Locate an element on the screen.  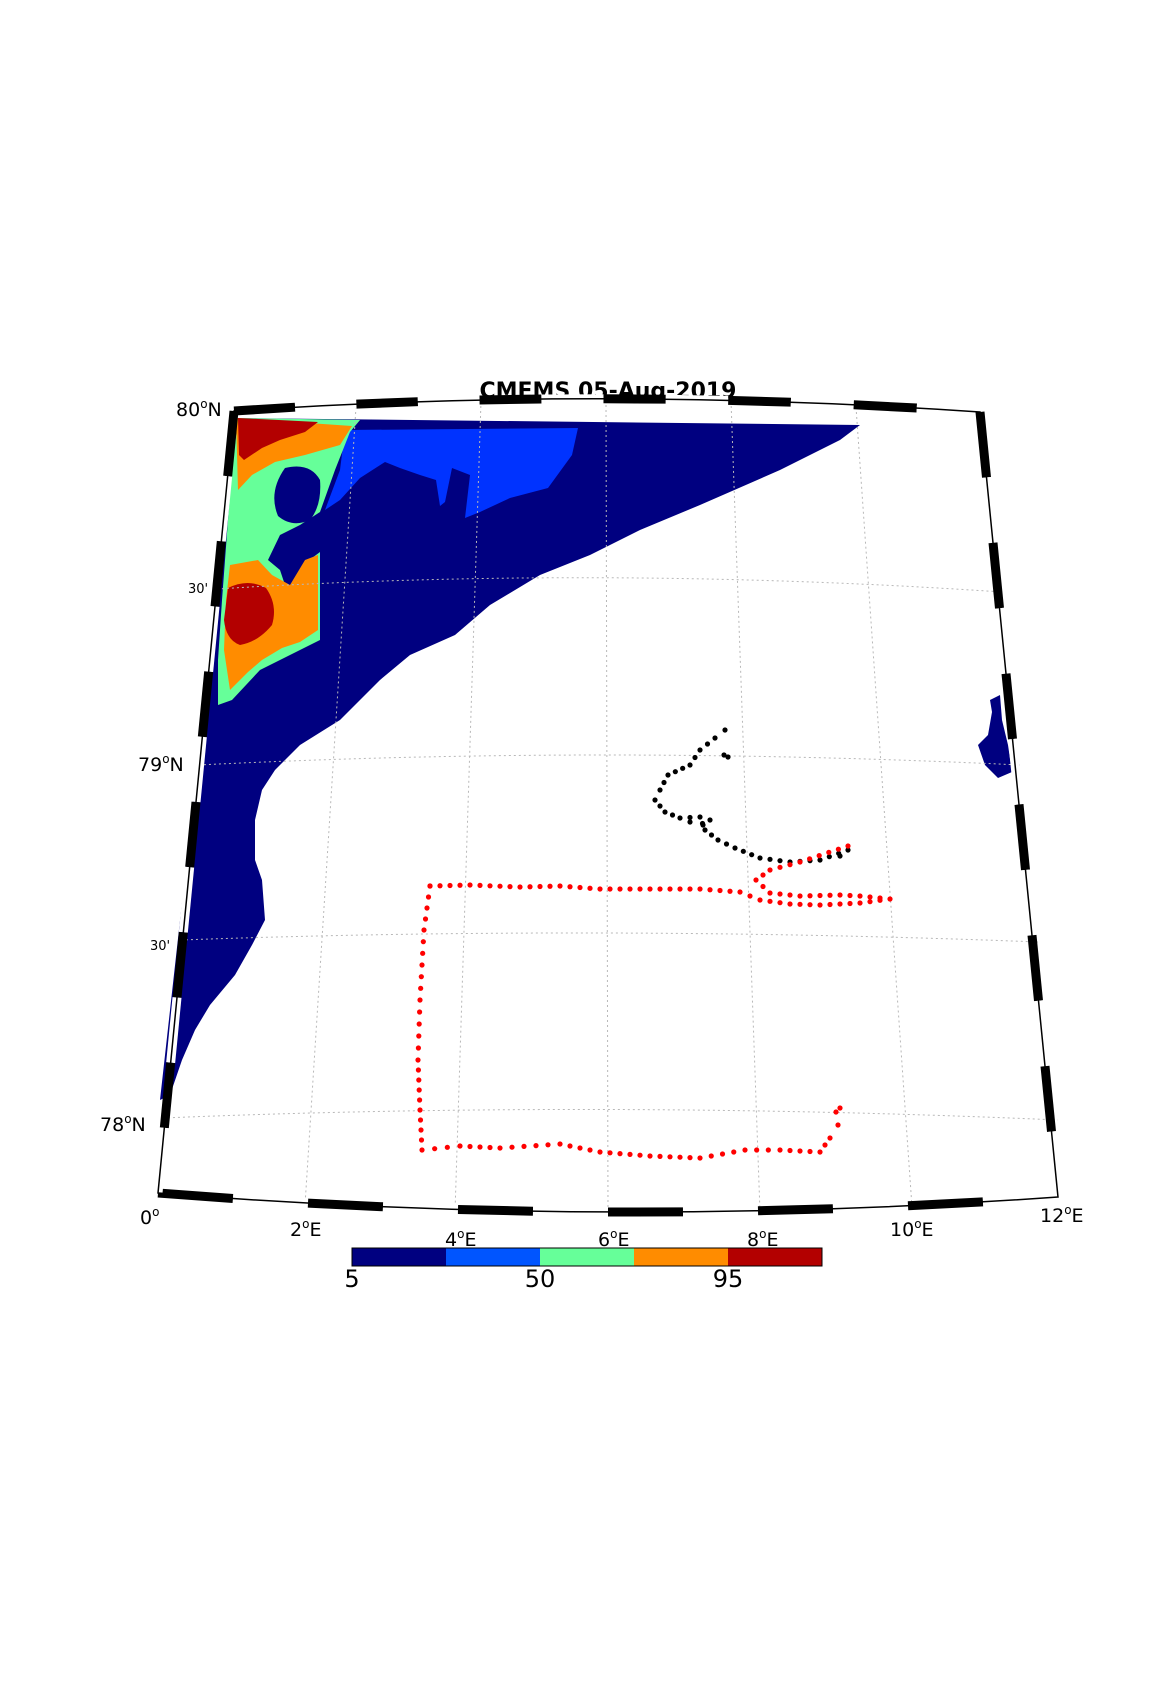
lon-label-6e: 6oE is located at coordinates (613, 1239).